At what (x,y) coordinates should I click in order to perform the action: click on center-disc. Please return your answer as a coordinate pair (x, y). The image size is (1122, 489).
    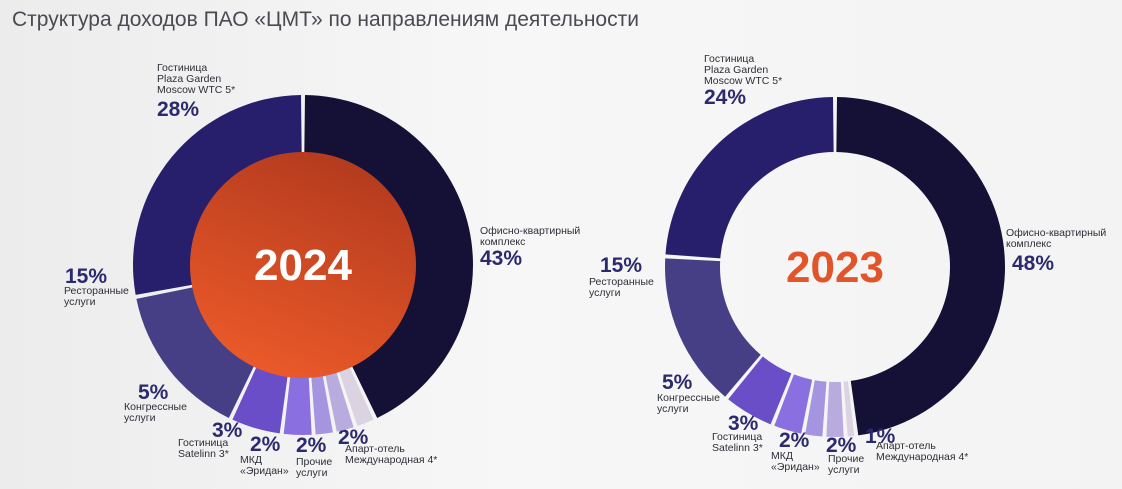
    Looking at the image, I should click on (303, 265).